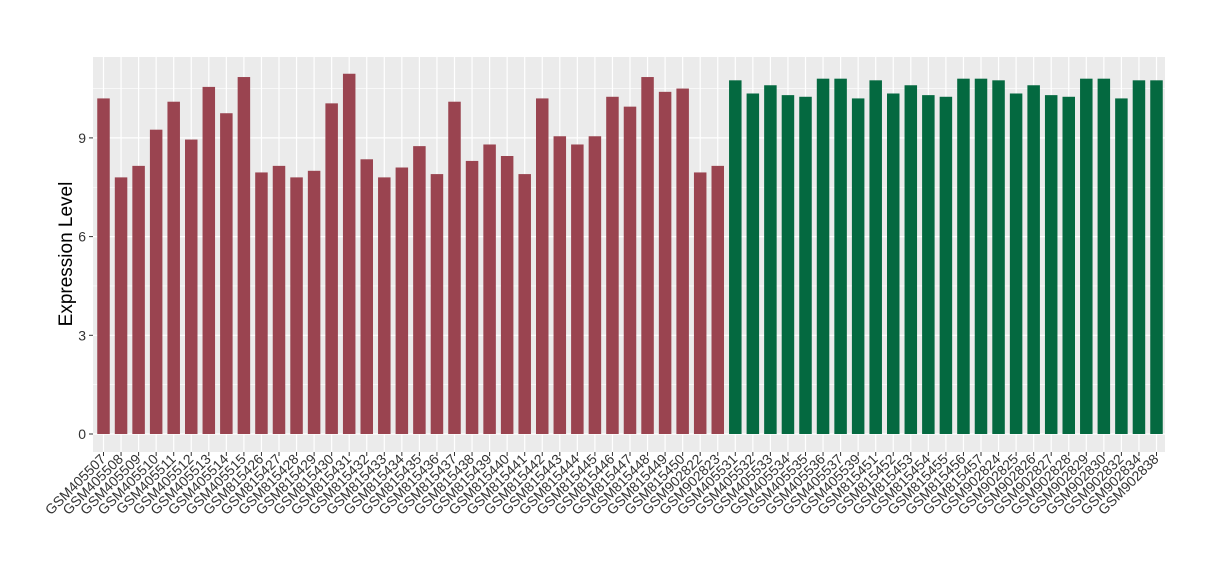 The height and width of the screenshot is (585, 1220). Describe the element at coordinates (156, 281) in the screenshot. I see `bar-GSM405510` at that location.